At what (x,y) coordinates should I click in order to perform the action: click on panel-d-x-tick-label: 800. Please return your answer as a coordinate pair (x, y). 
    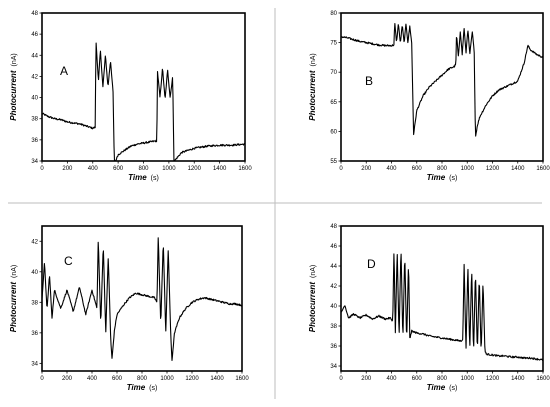
    Looking at the image, I should click on (442, 379).